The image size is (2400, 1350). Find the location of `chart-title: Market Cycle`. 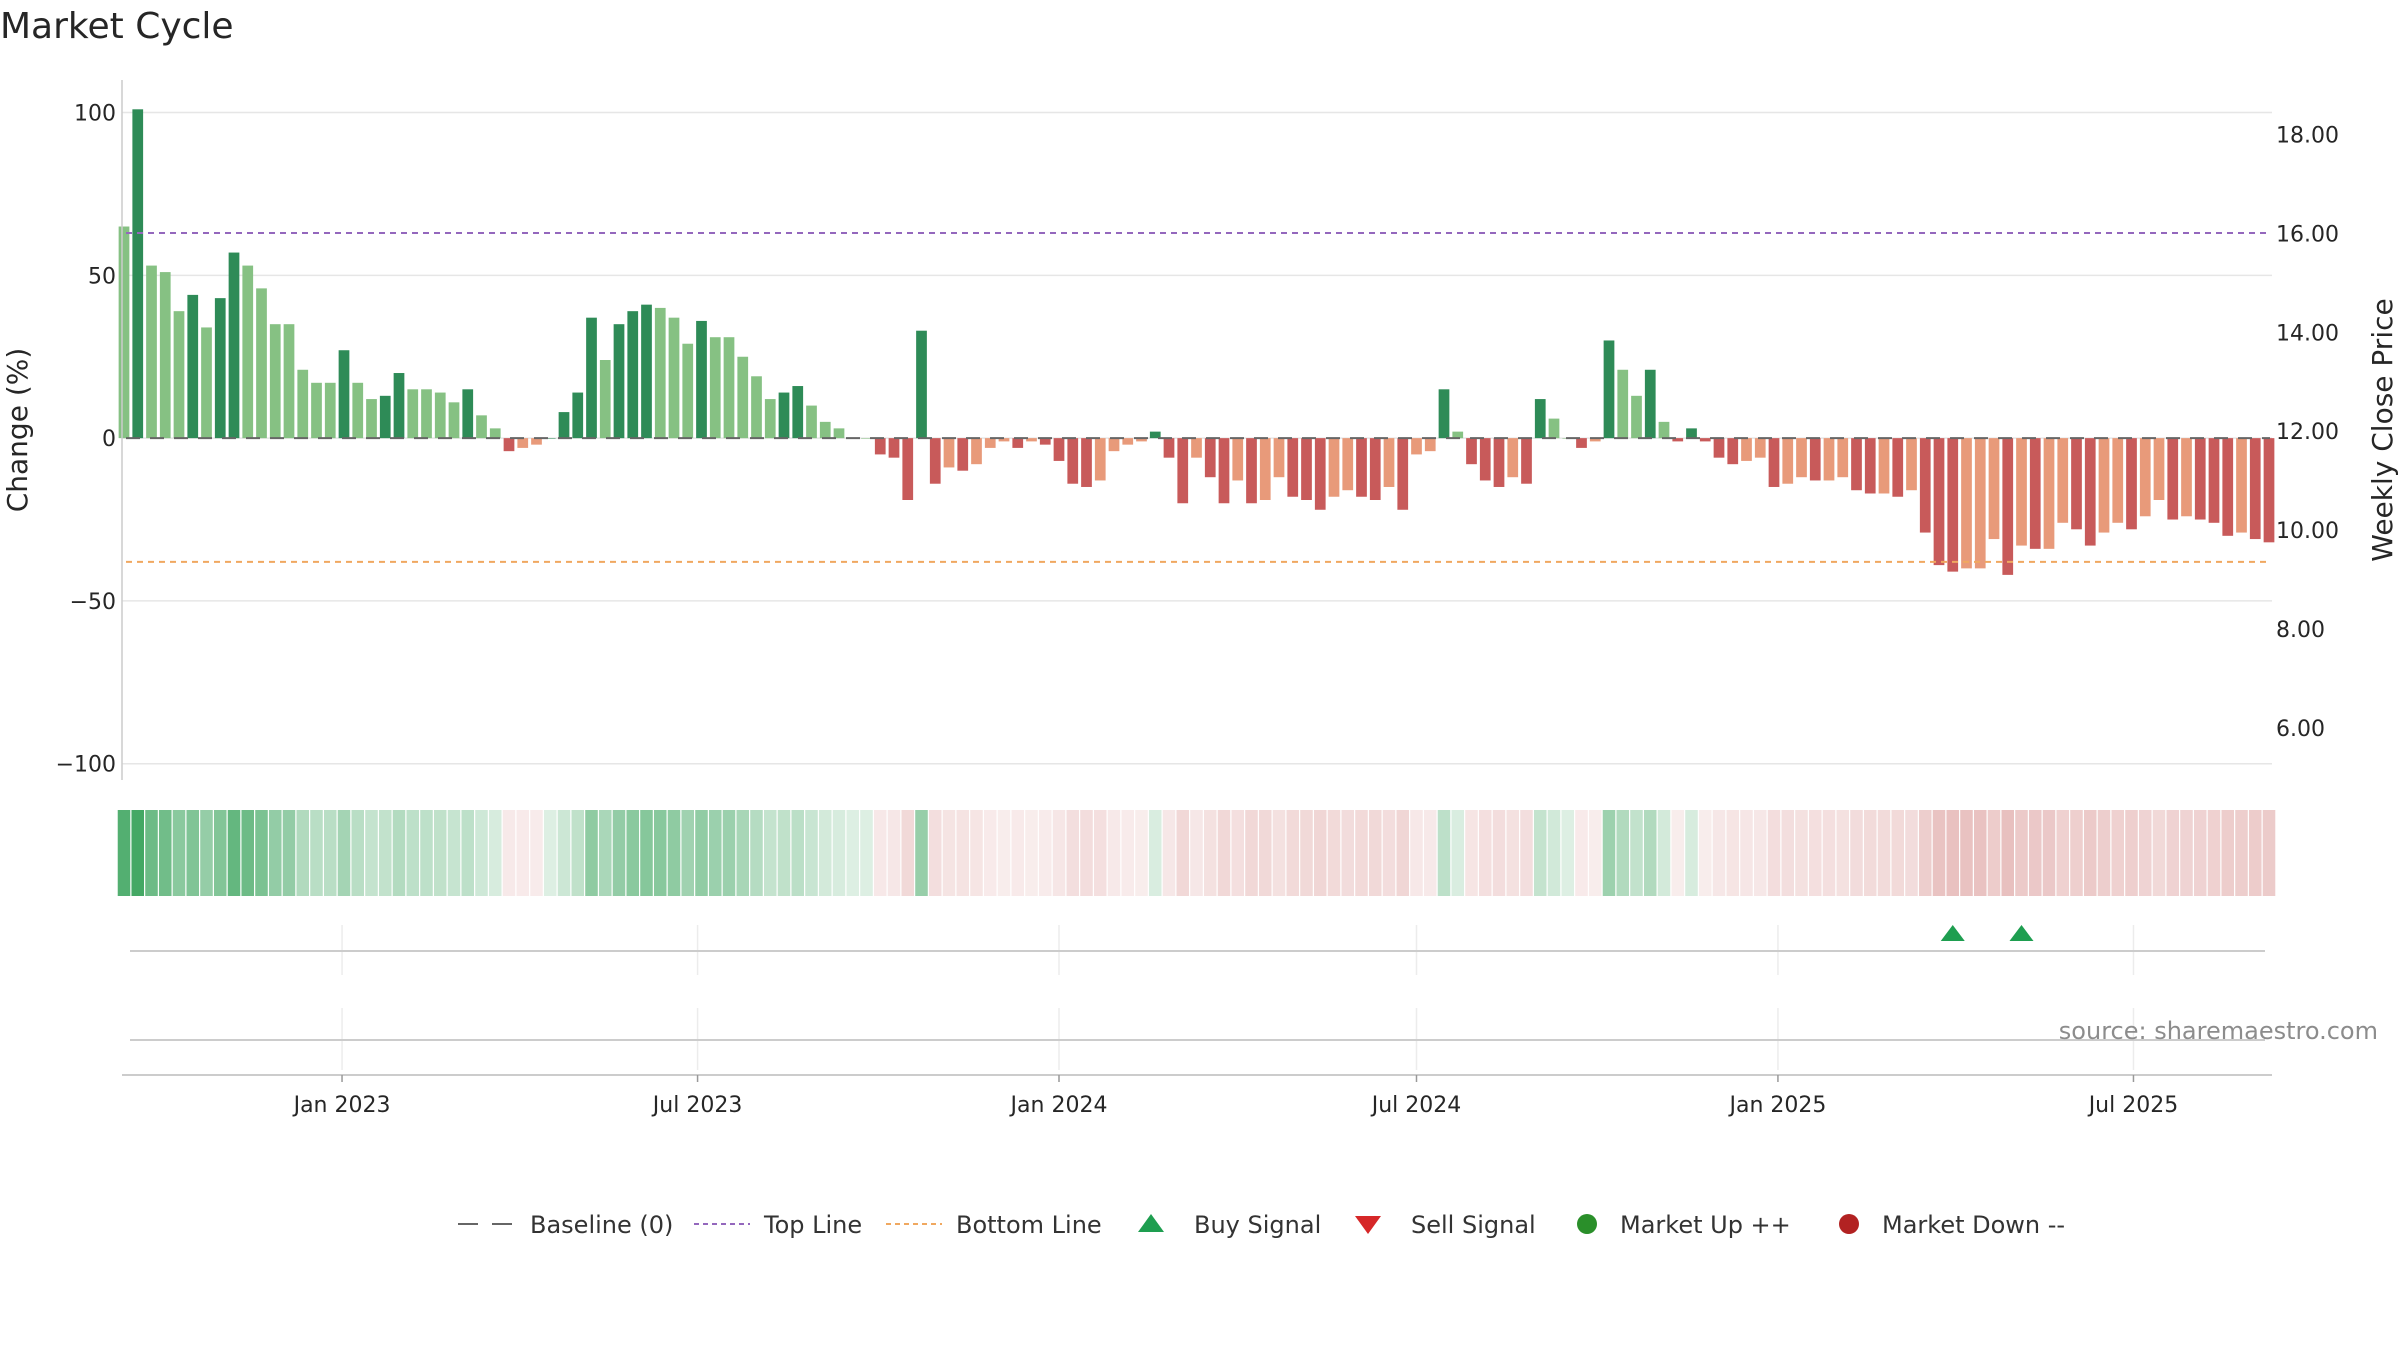

chart-title: Market Cycle is located at coordinates (117, 26).